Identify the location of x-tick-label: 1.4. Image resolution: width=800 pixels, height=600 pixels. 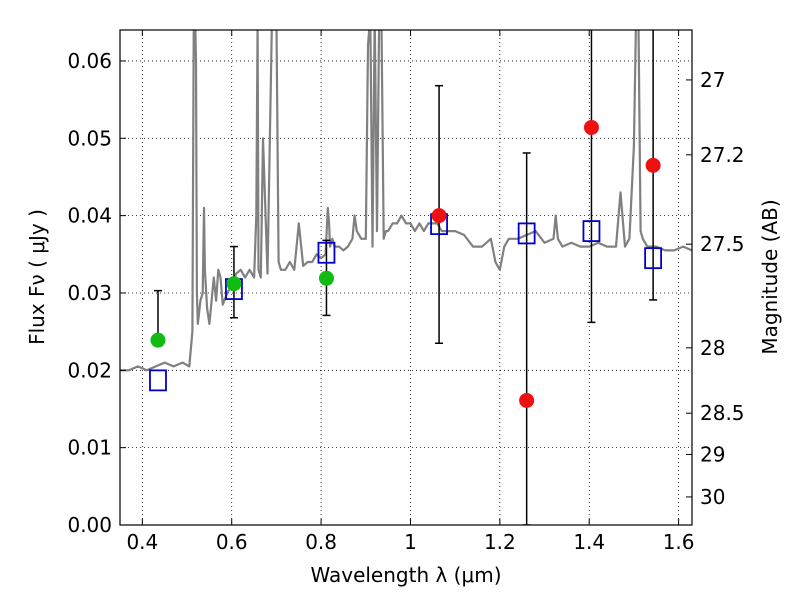
(589, 542).